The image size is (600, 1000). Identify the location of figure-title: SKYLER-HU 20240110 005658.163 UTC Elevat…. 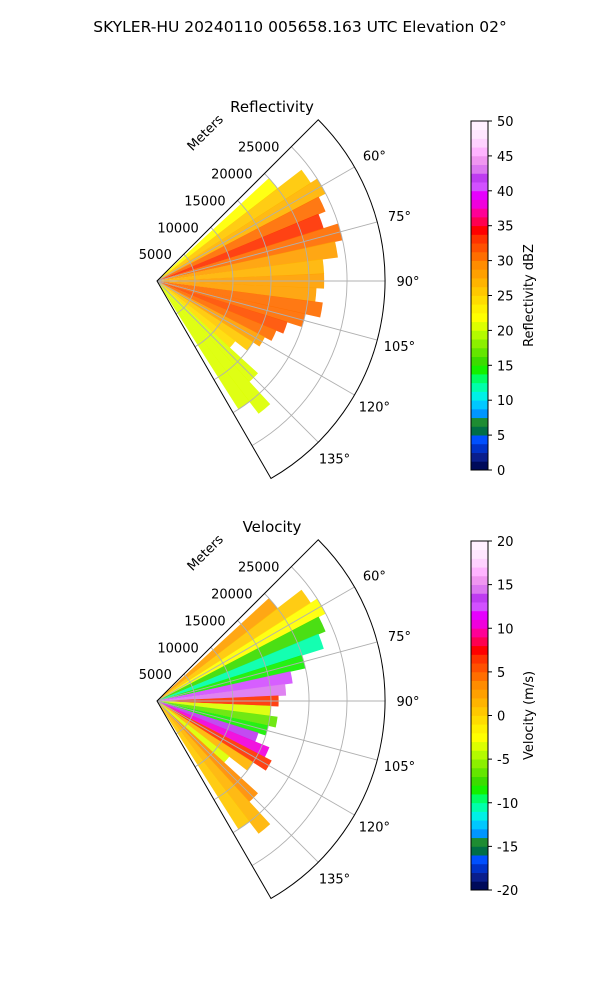
(300, 27).